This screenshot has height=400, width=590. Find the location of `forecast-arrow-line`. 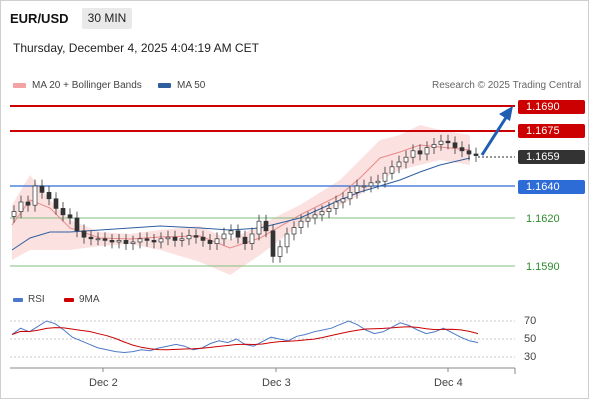

forecast-arrow-line is located at coordinates (494, 135).